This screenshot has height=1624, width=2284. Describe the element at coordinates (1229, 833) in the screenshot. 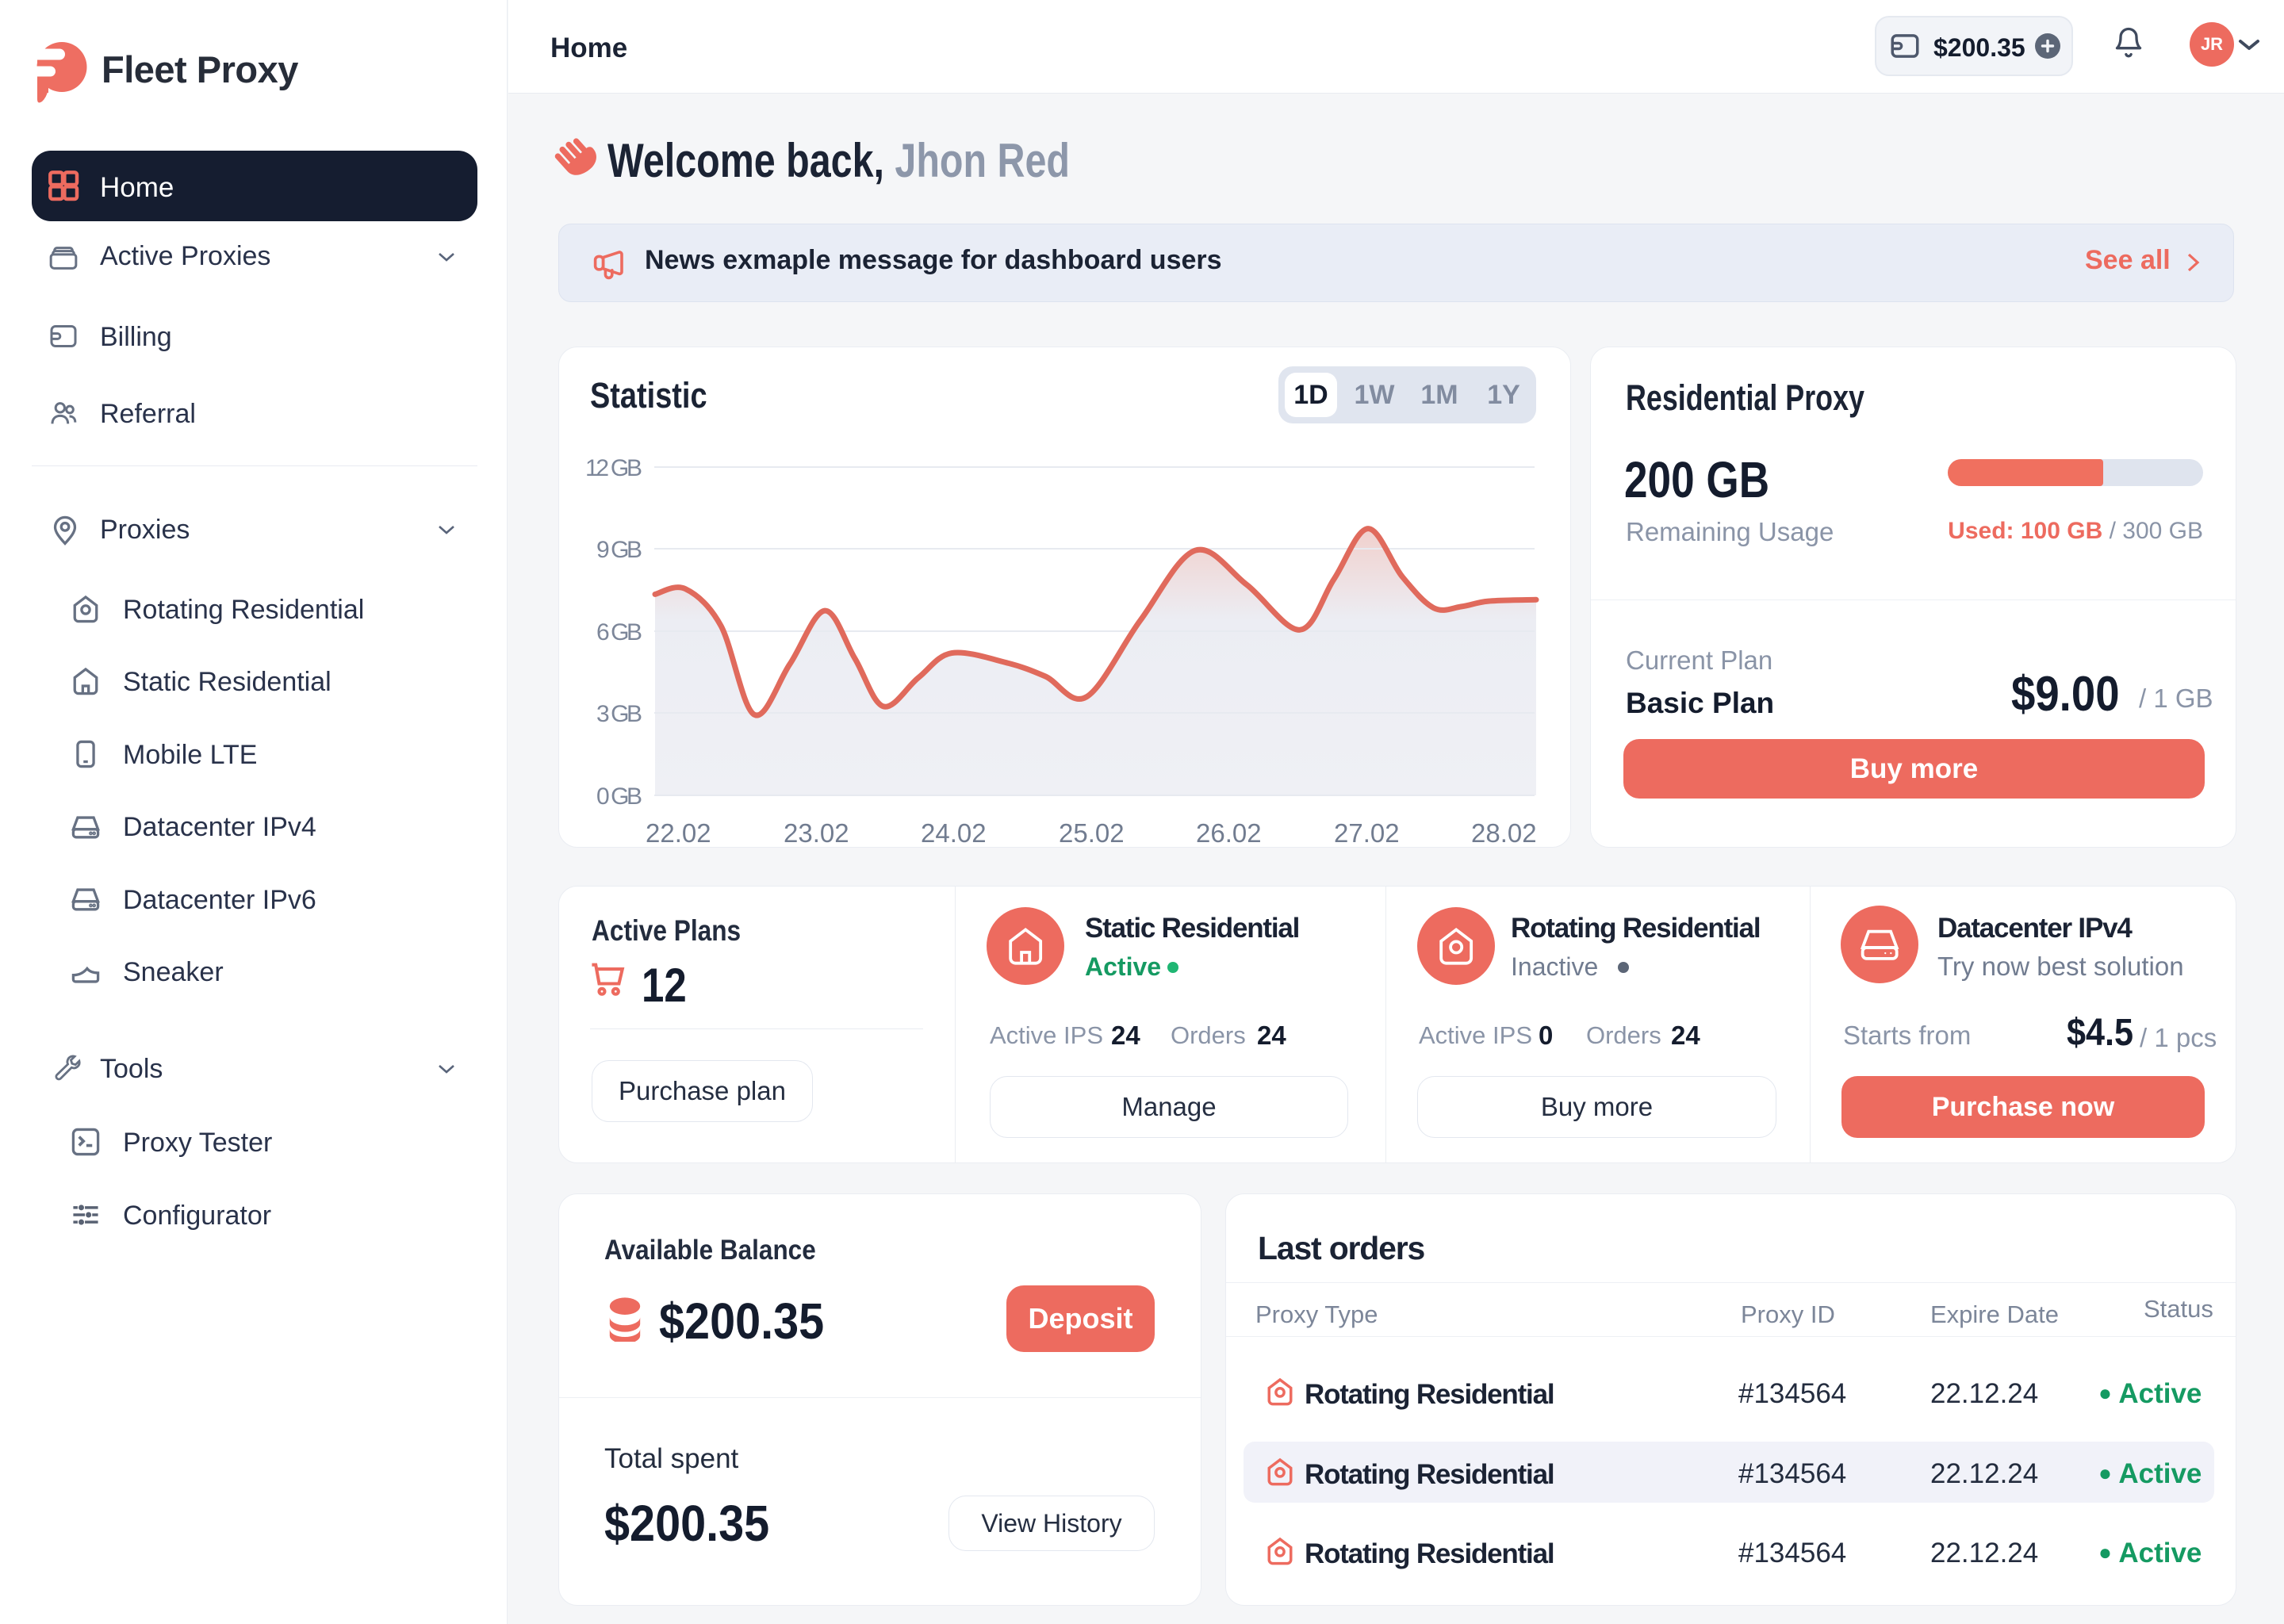

I see `svg-text: 26.02` at that location.